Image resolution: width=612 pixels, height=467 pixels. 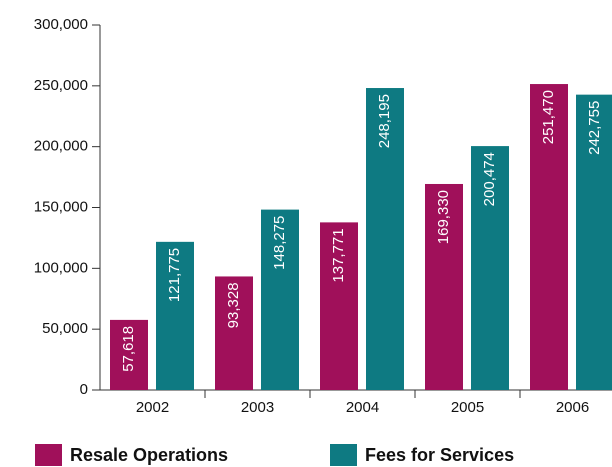 I want to click on value-label: 137,771, so click(x=338, y=255).